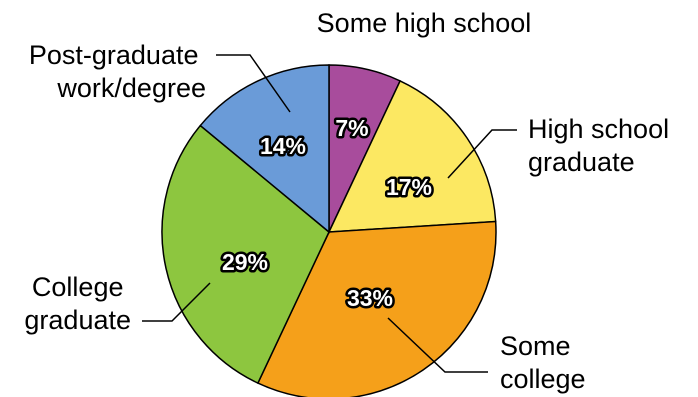 Image resolution: width=698 pixels, height=397 pixels. What do you see at coordinates (543, 362) in the screenshot?
I see `slice-label-some-college: Some college` at bounding box center [543, 362].